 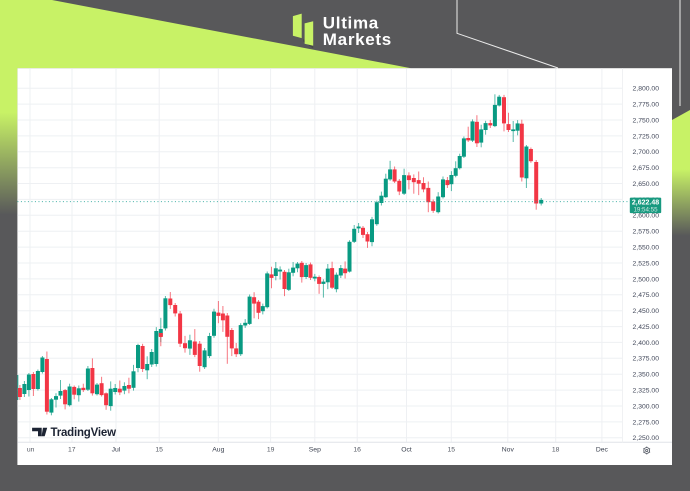 What do you see at coordinates (646, 311) in the screenshot?
I see `svg-text: 2,450.00` at bounding box center [646, 311].